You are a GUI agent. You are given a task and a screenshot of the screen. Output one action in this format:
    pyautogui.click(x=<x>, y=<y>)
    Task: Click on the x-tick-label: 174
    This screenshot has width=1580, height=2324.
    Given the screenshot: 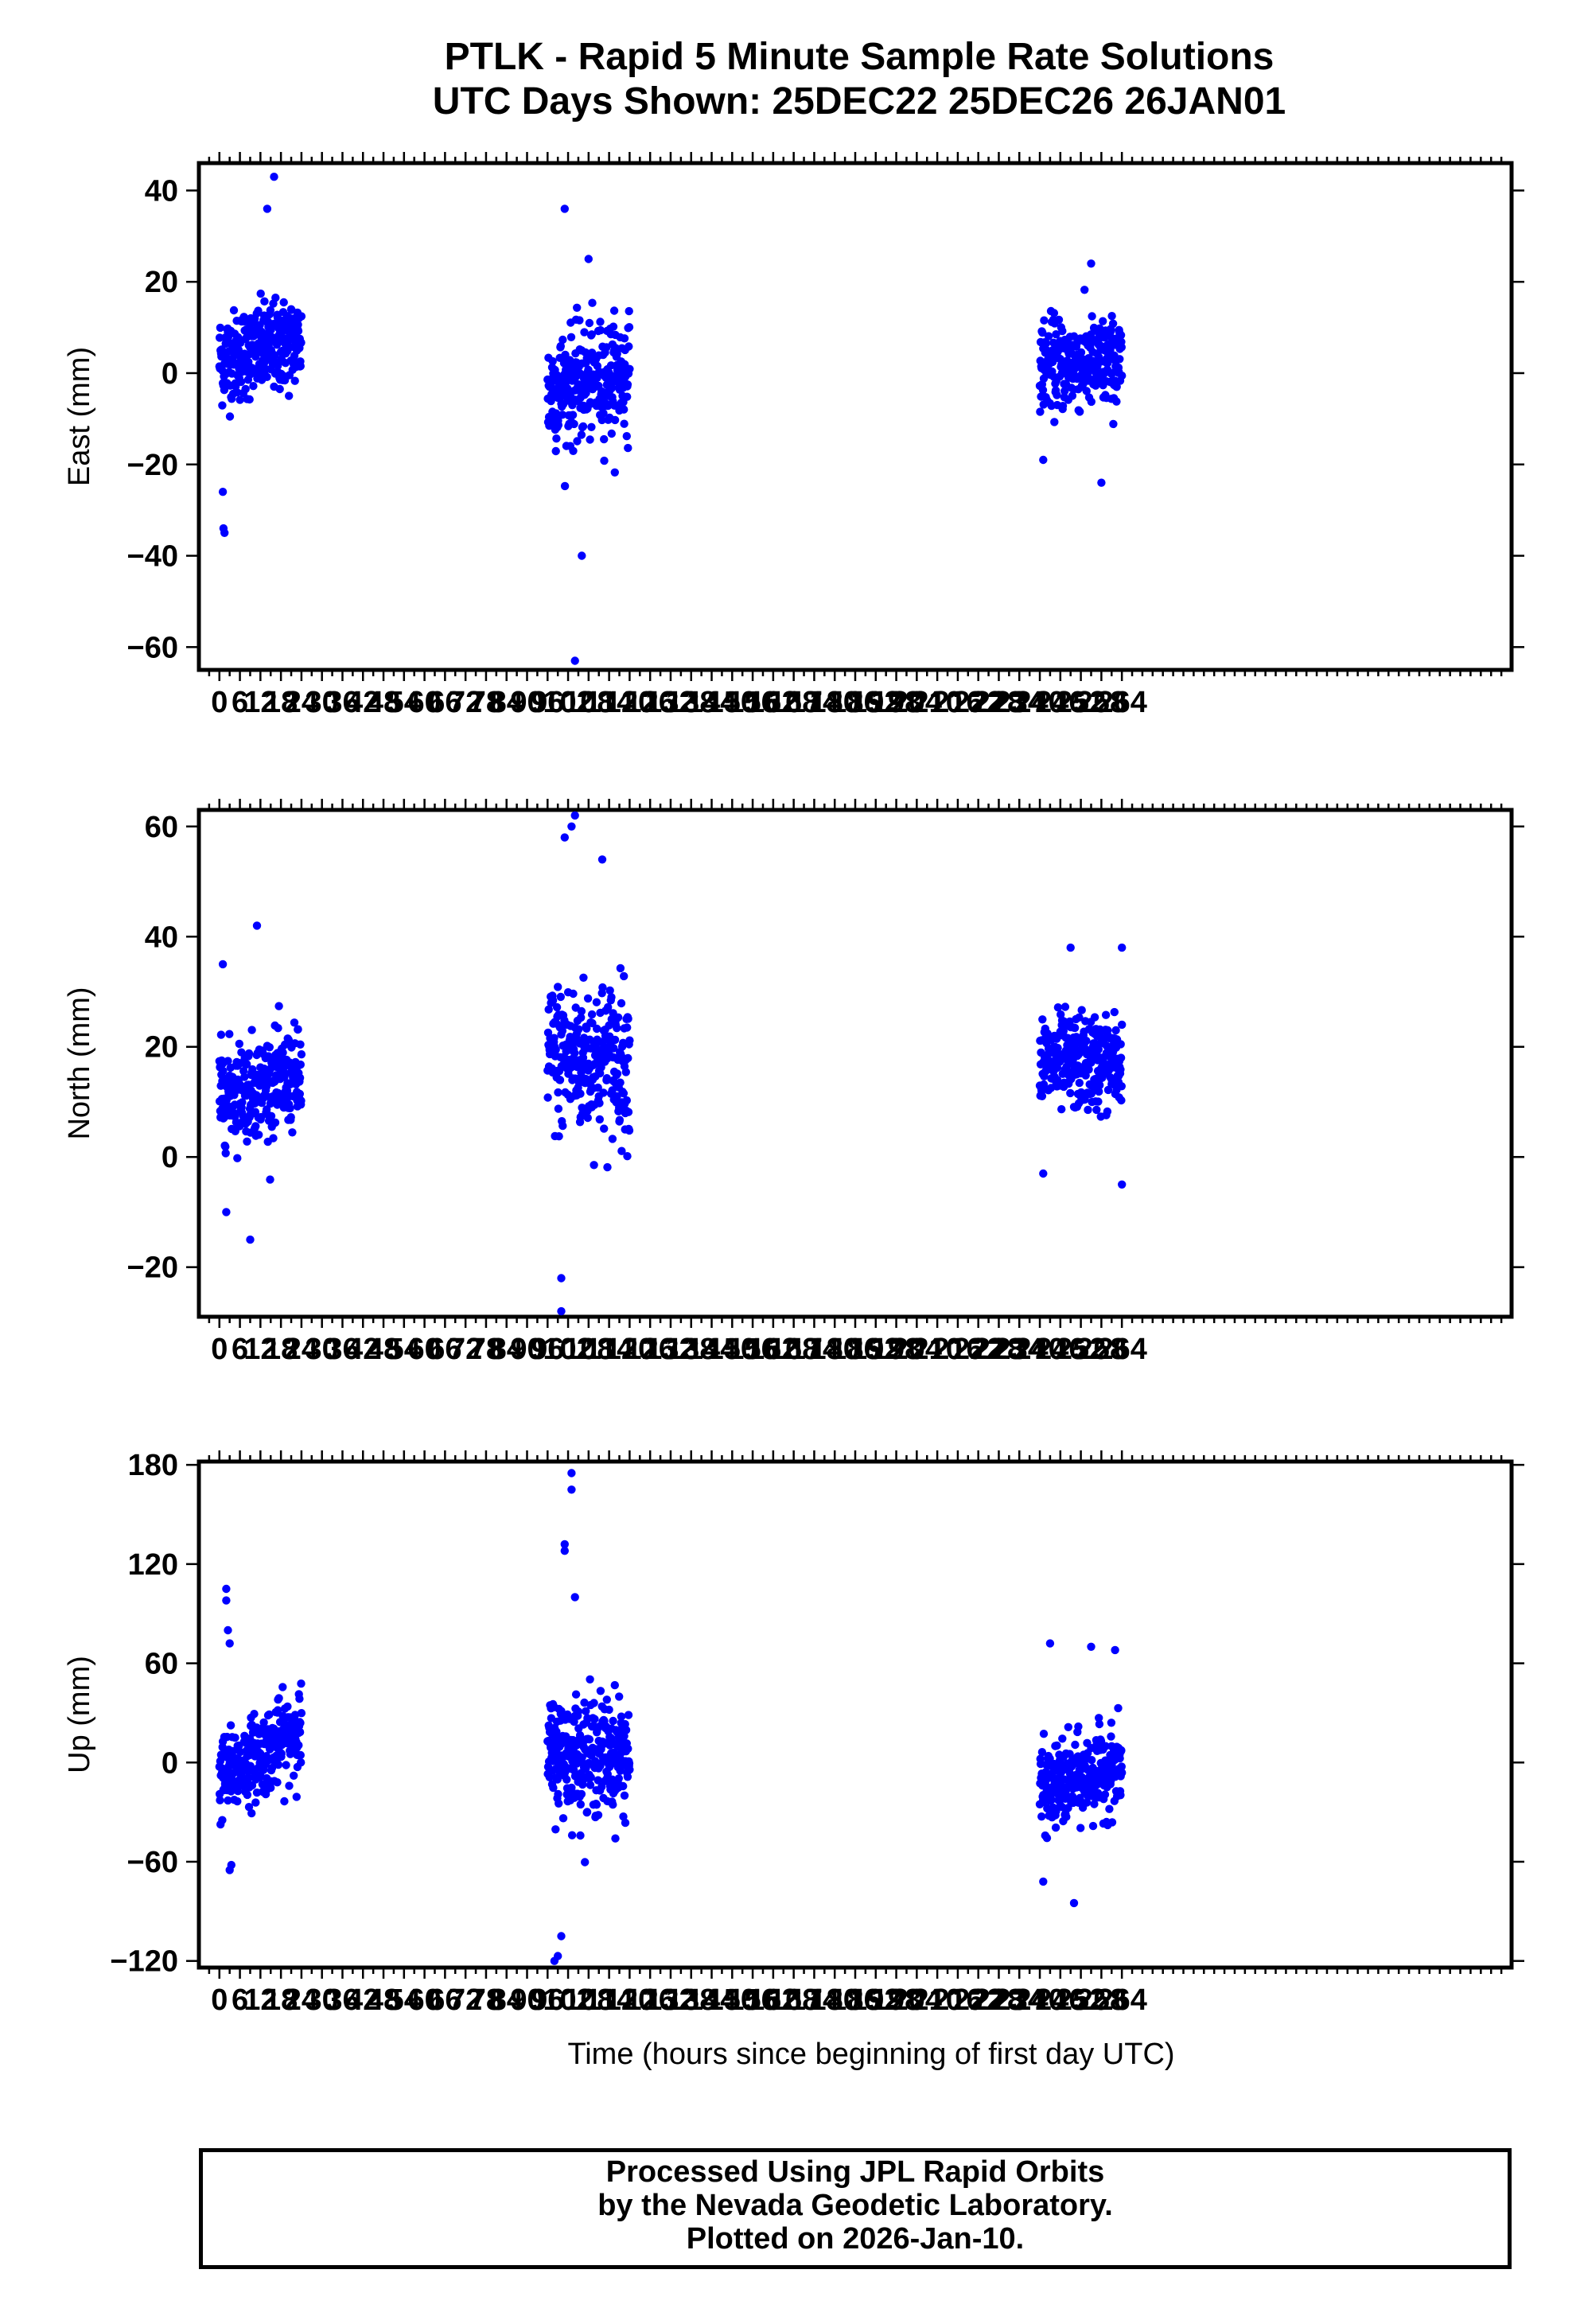 What is the action you would take?
    pyautogui.click(x=814, y=2000)
    